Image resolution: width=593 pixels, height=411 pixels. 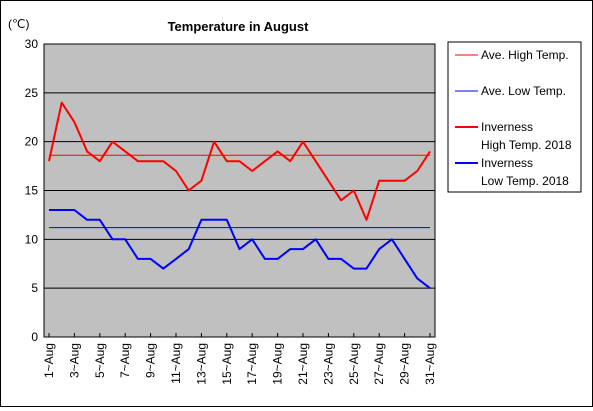 What do you see at coordinates (151, 360) in the screenshot?
I see `x-tick-label: 9~Aug` at bounding box center [151, 360].